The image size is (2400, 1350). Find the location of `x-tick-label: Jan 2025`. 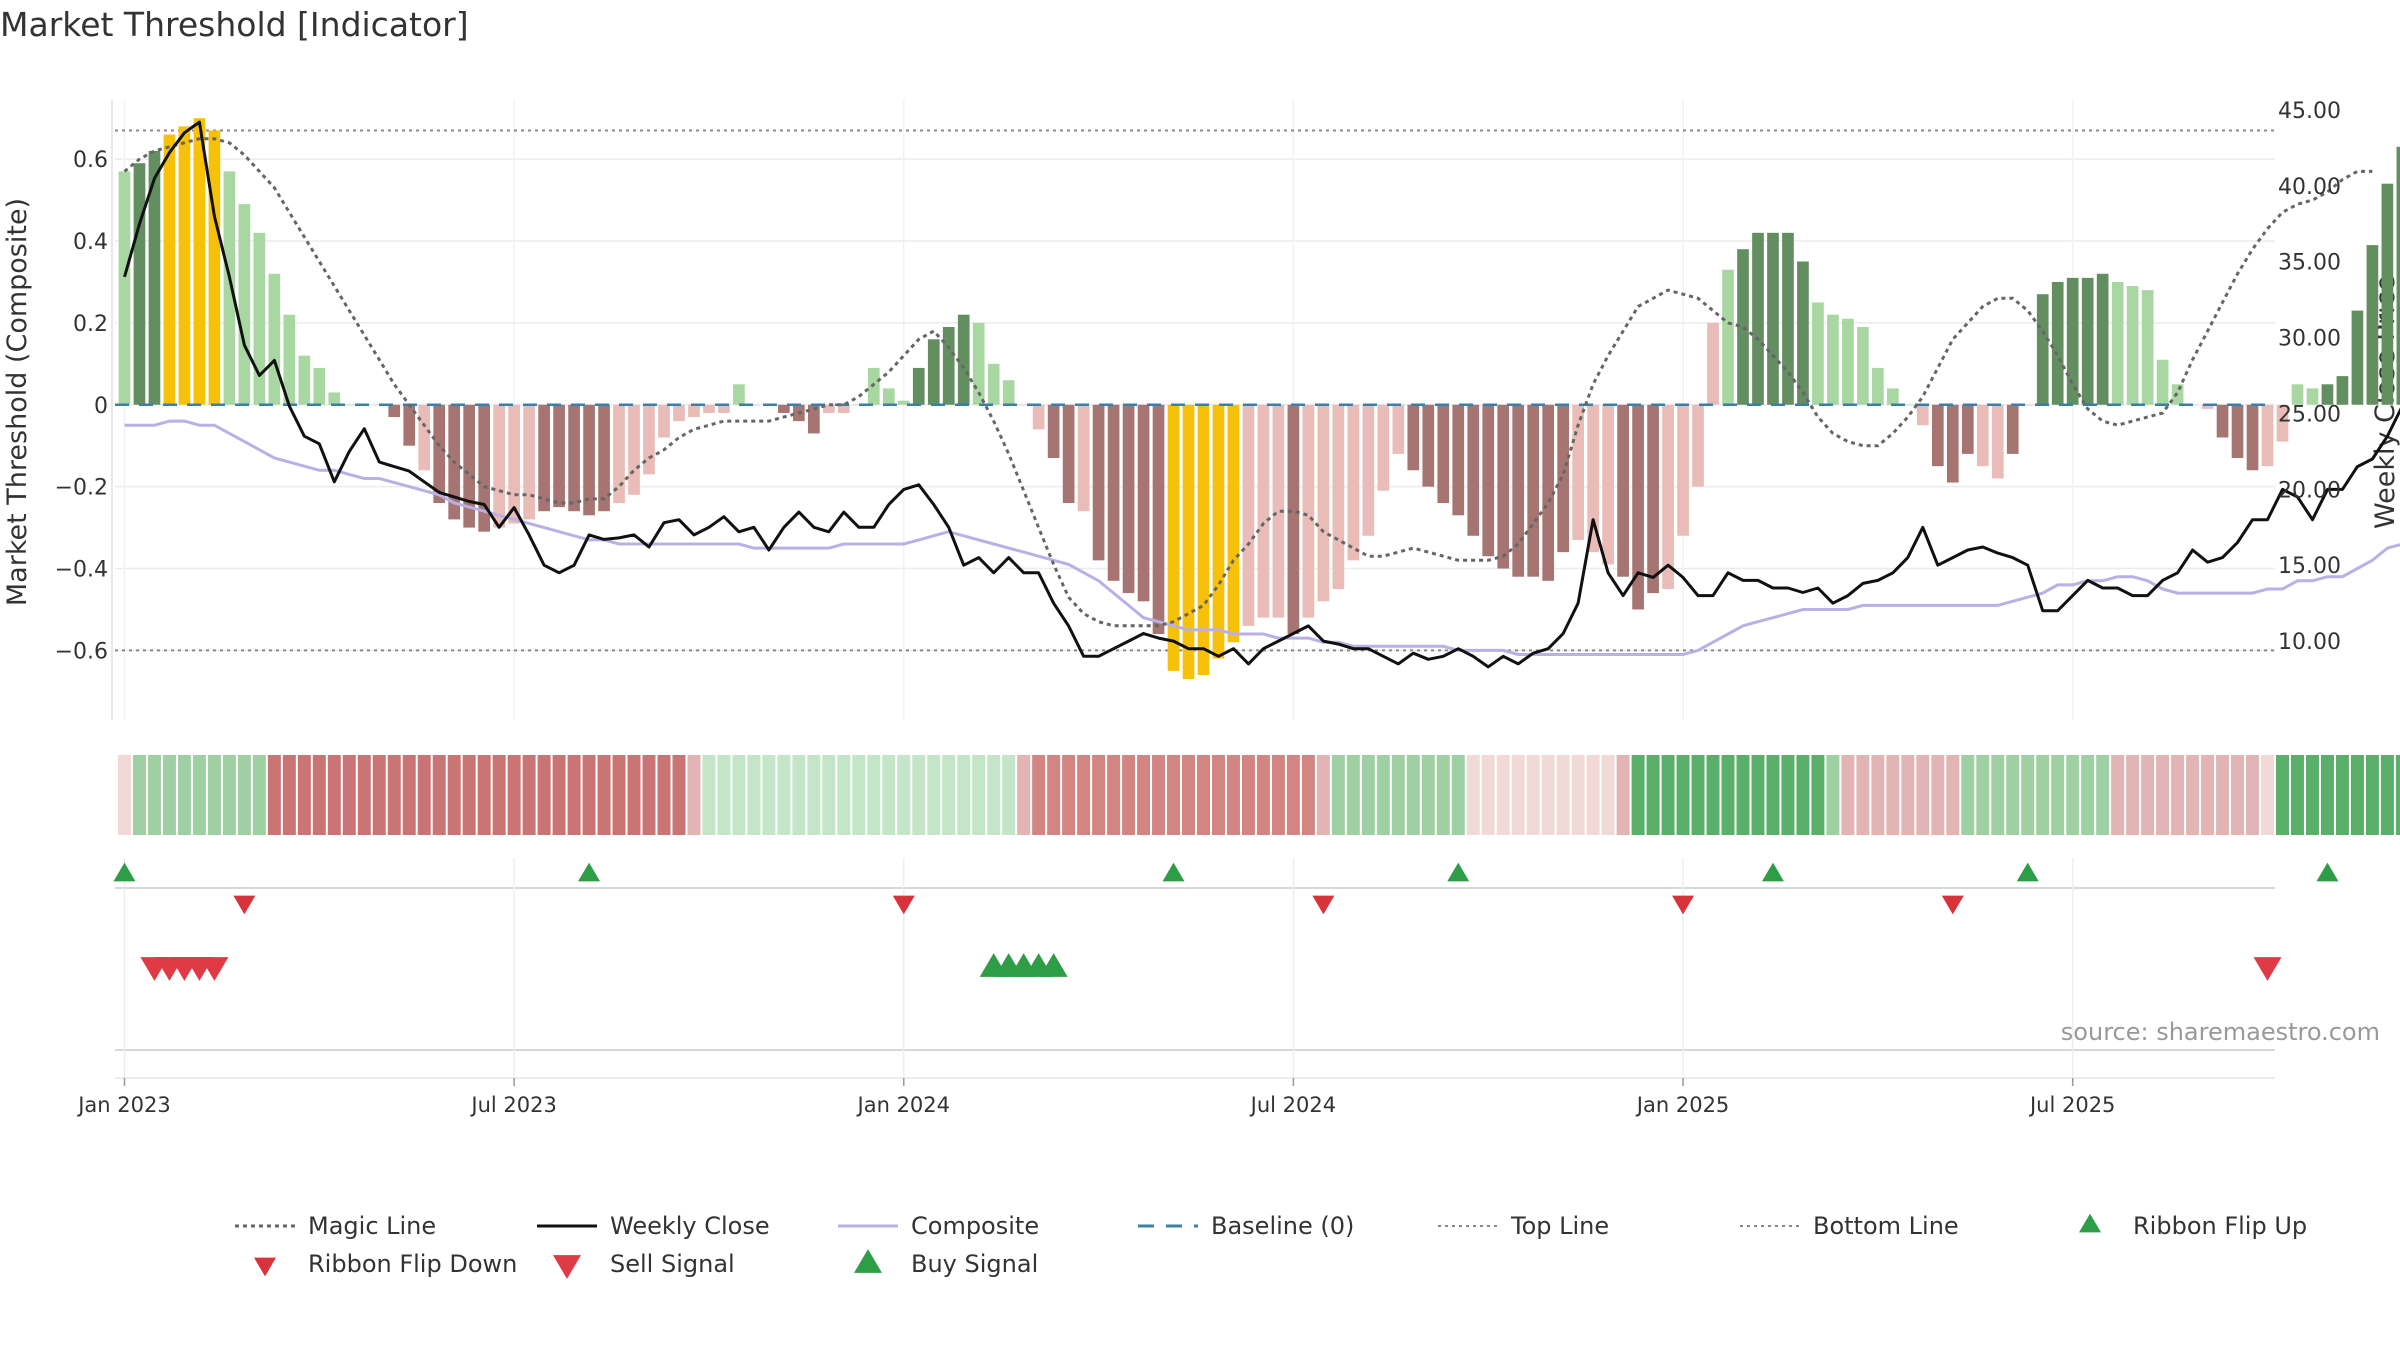

x-tick-label: Jan 2025 is located at coordinates (1682, 1105).